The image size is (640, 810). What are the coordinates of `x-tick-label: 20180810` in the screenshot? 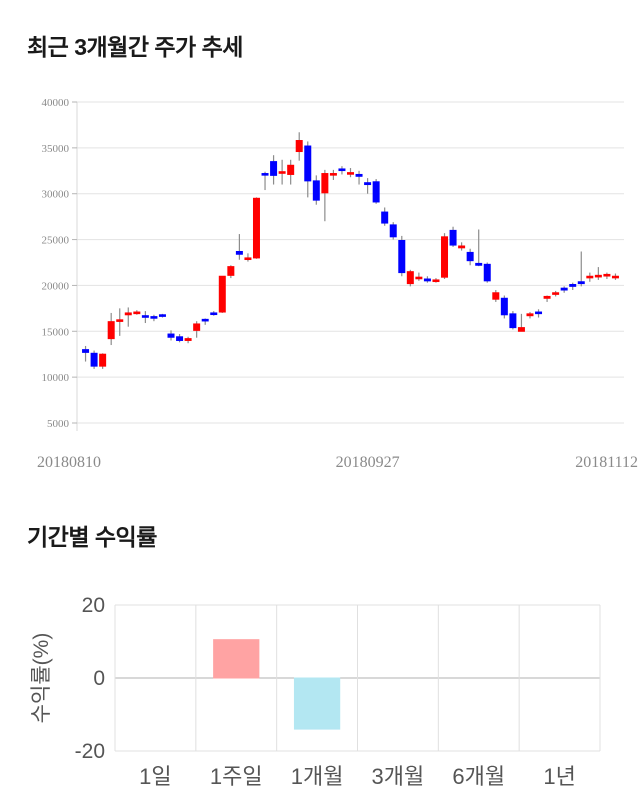 It's located at (69, 462).